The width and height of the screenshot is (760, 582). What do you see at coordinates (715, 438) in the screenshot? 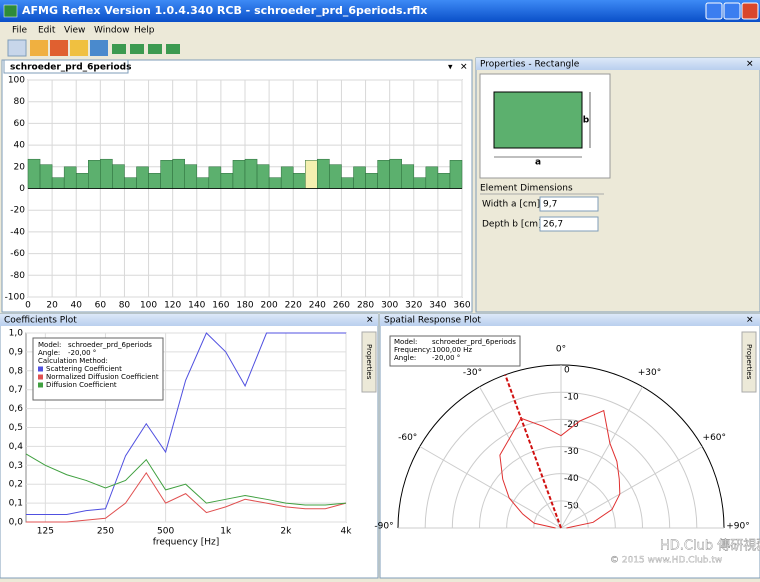
I see `theta-tick-label: +60°` at bounding box center [715, 438].